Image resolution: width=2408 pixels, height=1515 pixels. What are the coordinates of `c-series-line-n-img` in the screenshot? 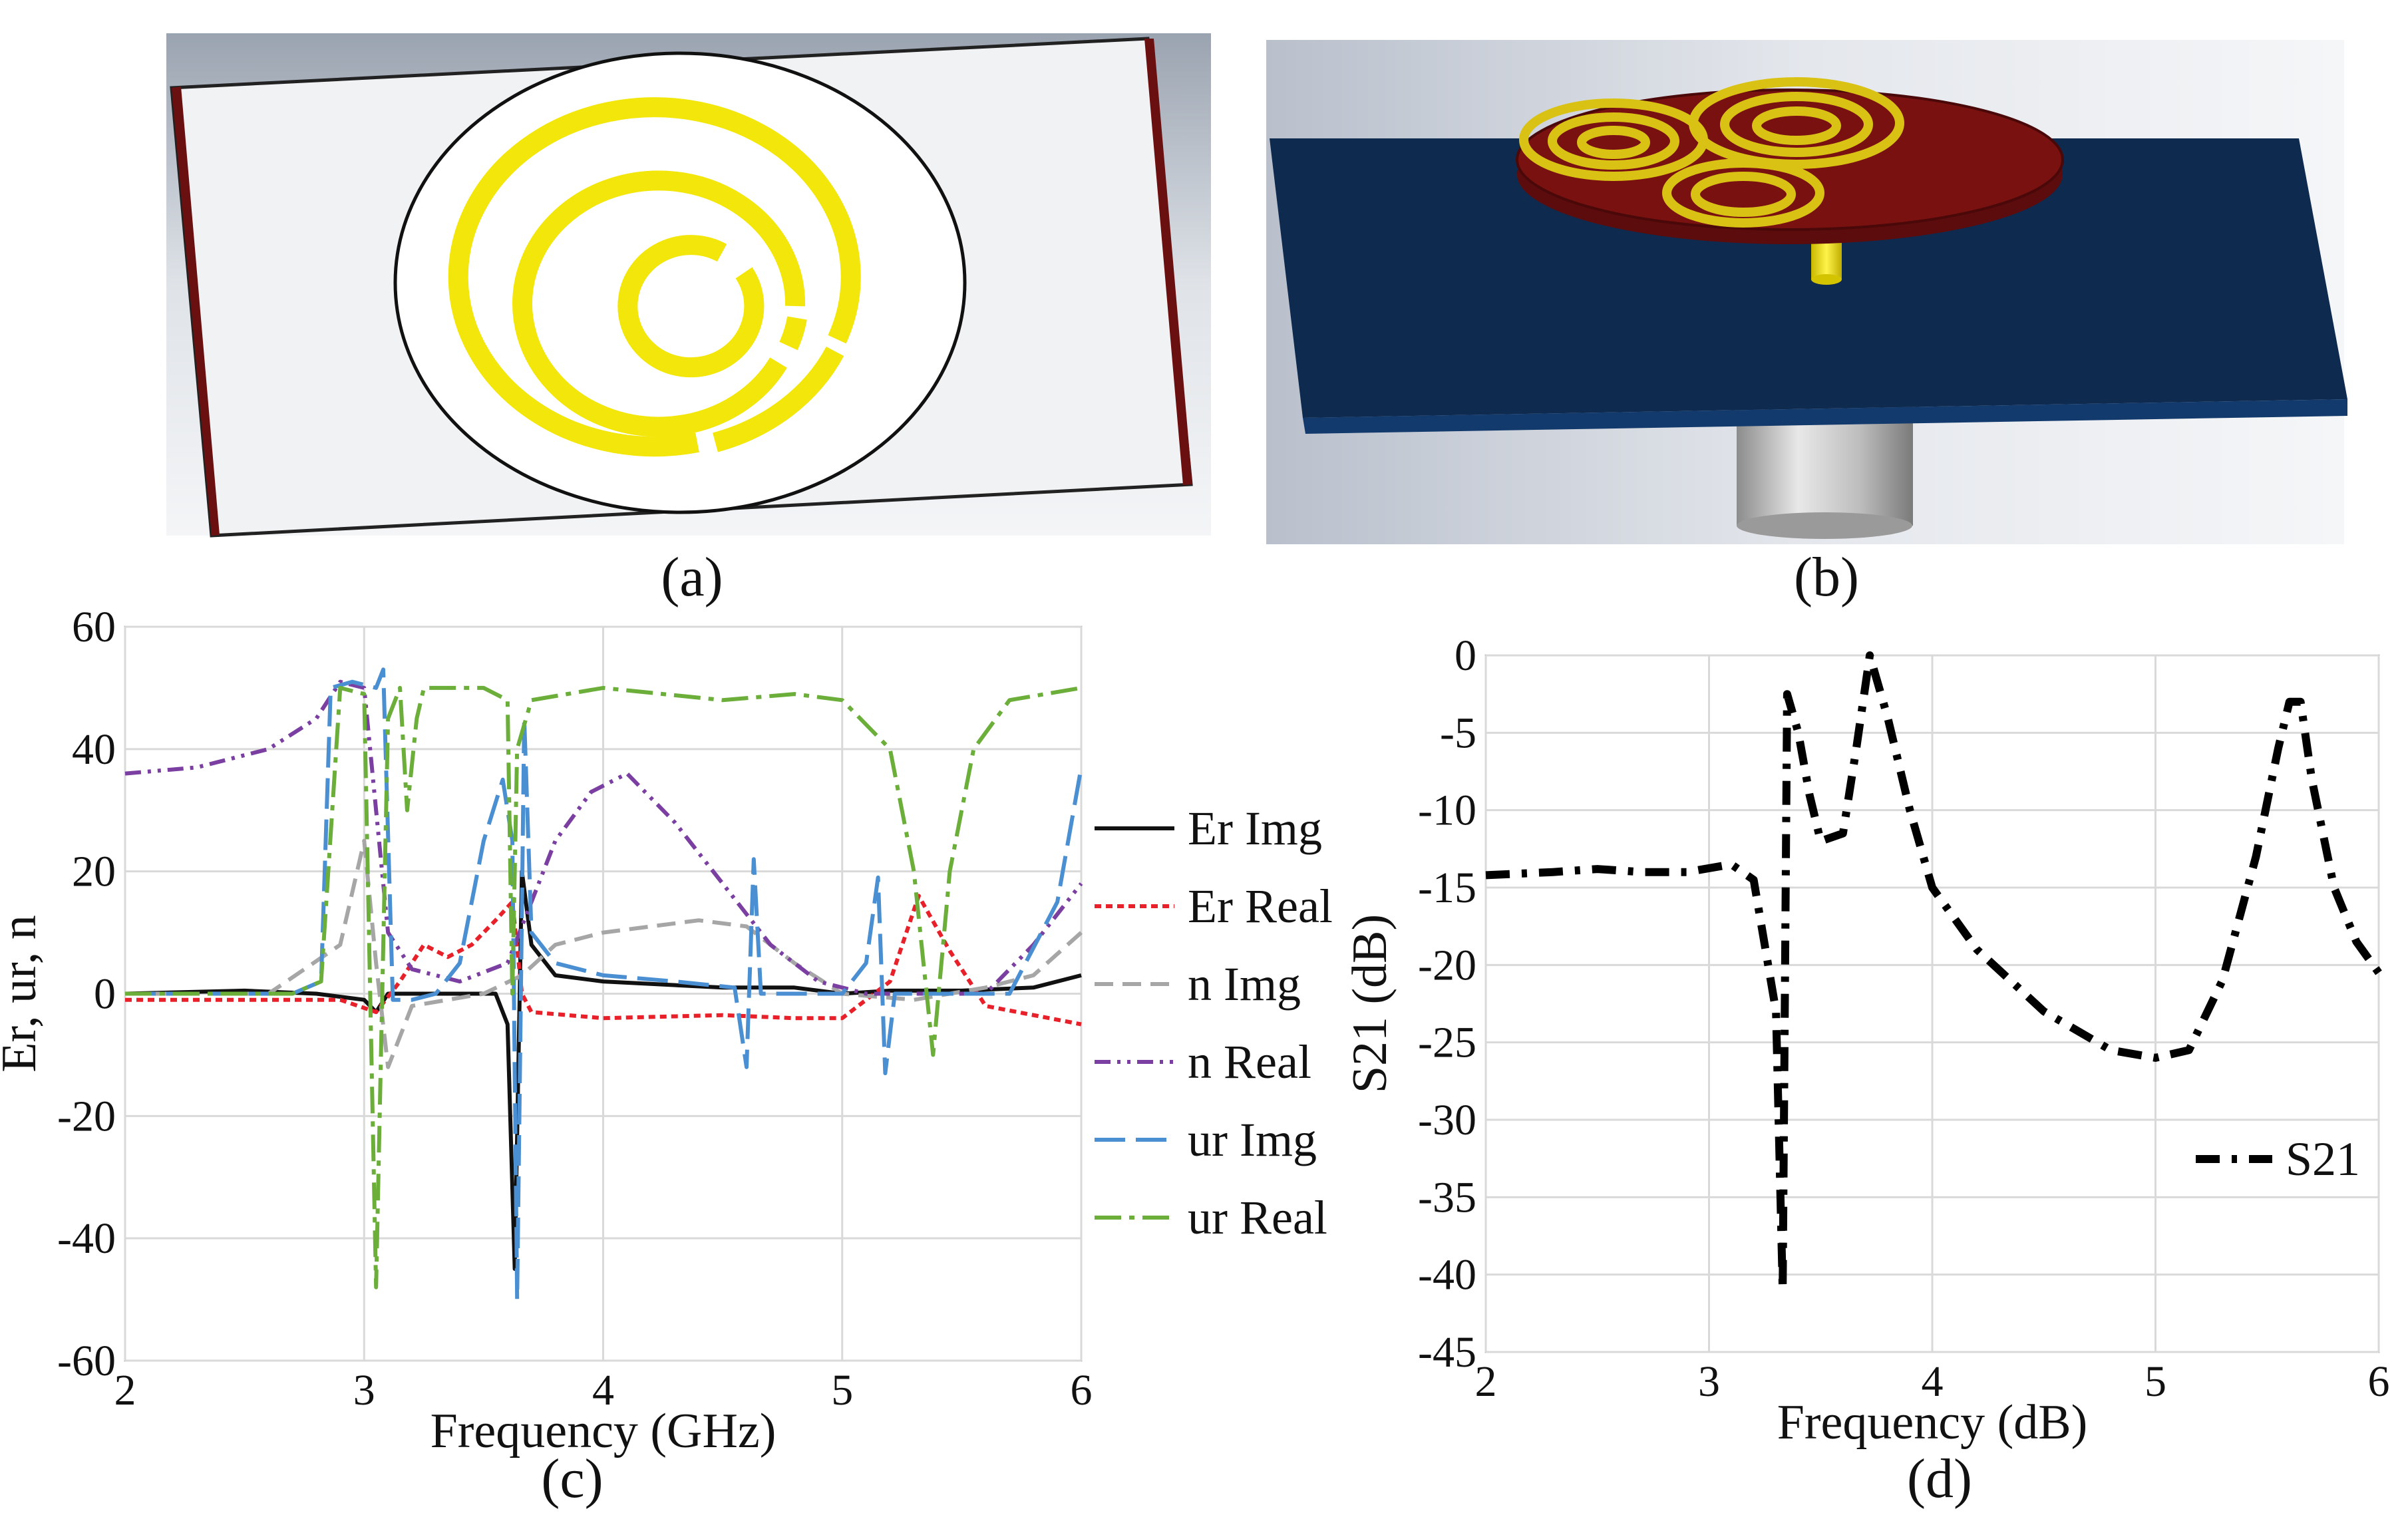 It's located at (604, 953).